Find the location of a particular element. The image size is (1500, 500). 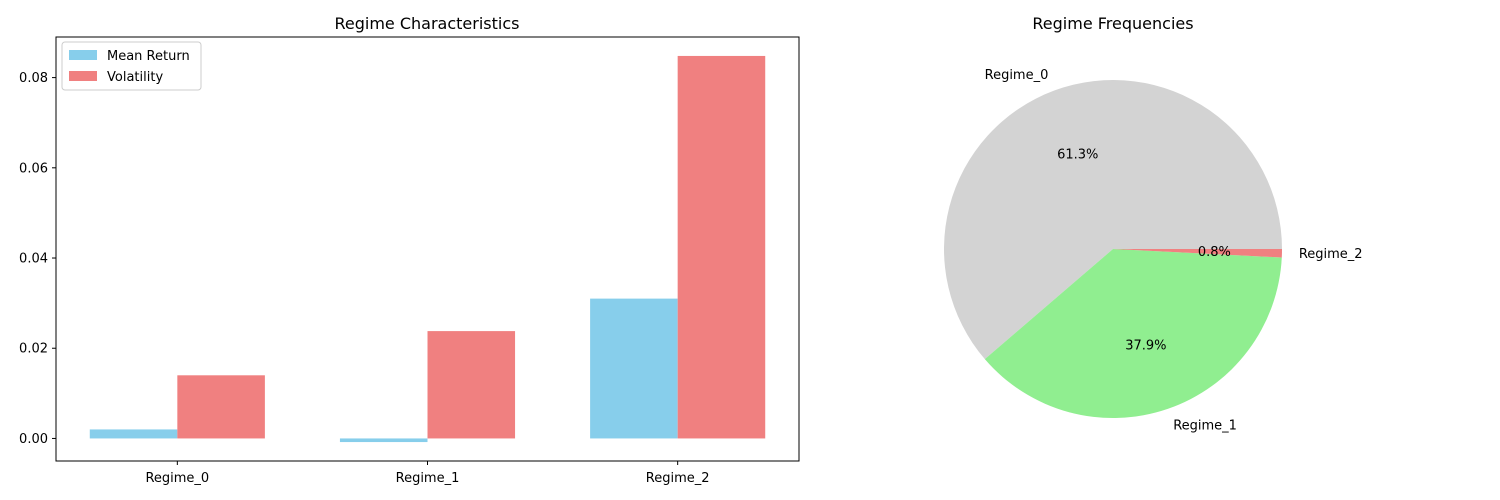

pie-chart-title: Regime Frequencies is located at coordinates (1112, 23).